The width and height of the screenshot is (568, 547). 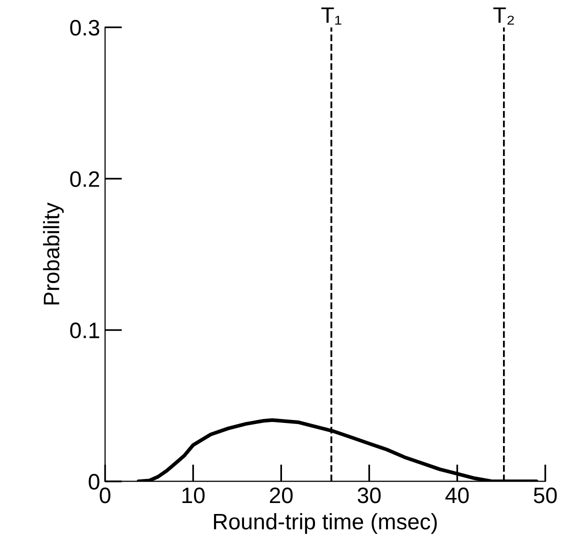 I want to click on x-tick-label: 20, so click(x=281, y=496).